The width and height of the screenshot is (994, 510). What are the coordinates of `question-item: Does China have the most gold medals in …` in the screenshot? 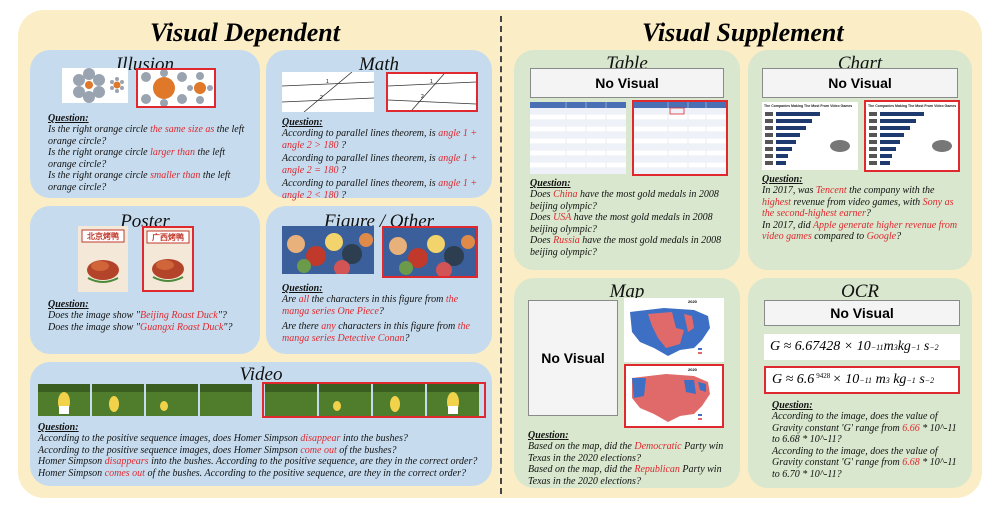 It's located at (624, 200).